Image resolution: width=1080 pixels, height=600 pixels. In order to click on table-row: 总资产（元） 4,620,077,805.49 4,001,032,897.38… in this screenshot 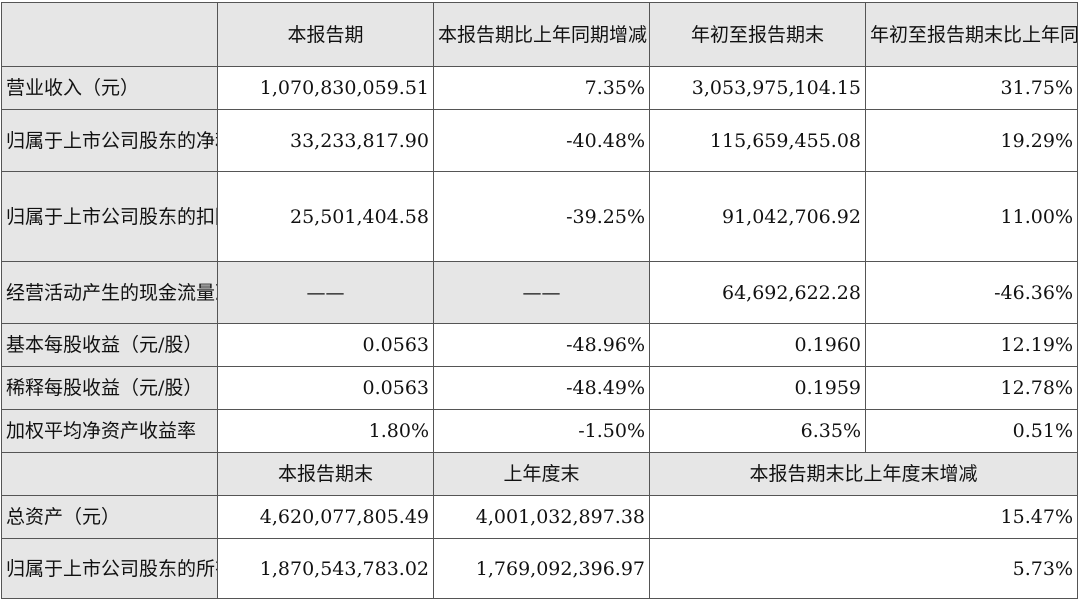, I will do `click(539, 517)`.